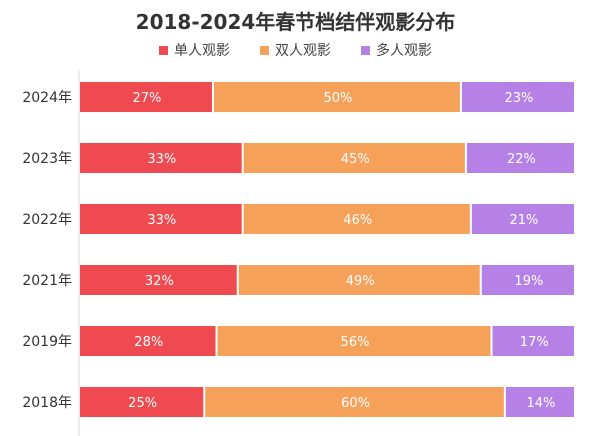 This screenshot has width=591, height=436. What do you see at coordinates (47, 342) in the screenshot?
I see `y-tick-label: 2019年` at bounding box center [47, 342].